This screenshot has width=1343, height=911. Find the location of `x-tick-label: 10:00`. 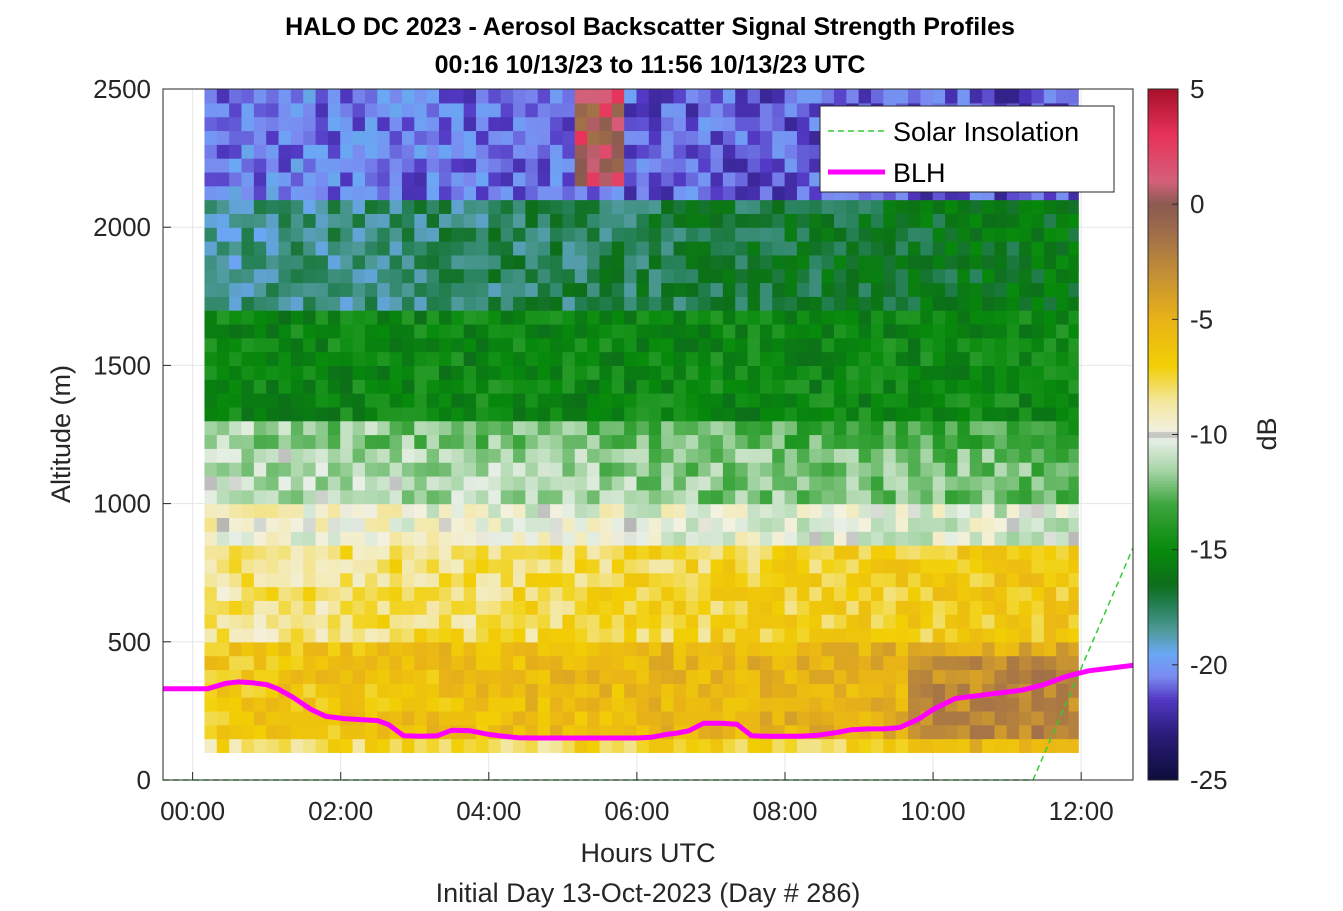

x-tick-label: 10:00 is located at coordinates (933, 811).